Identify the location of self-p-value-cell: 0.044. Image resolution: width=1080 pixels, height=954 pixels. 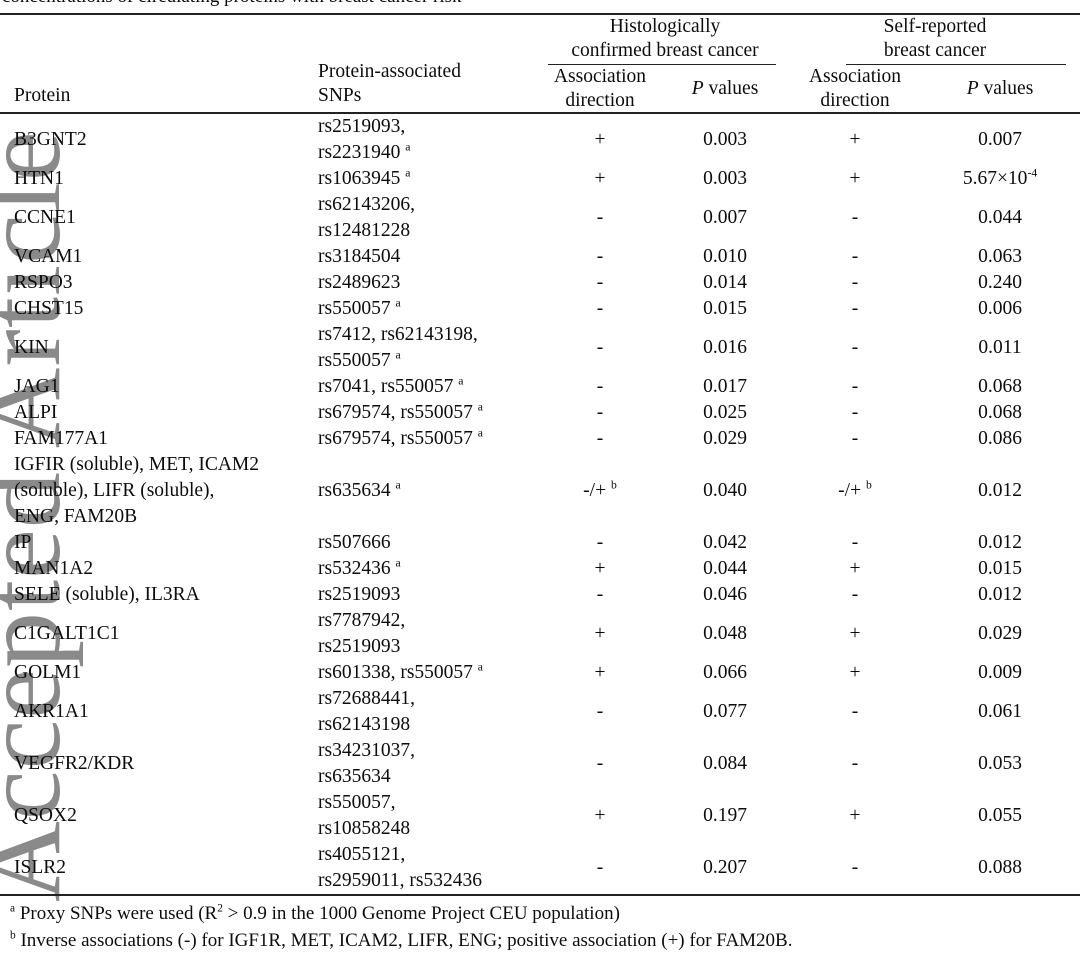
(1000, 217).